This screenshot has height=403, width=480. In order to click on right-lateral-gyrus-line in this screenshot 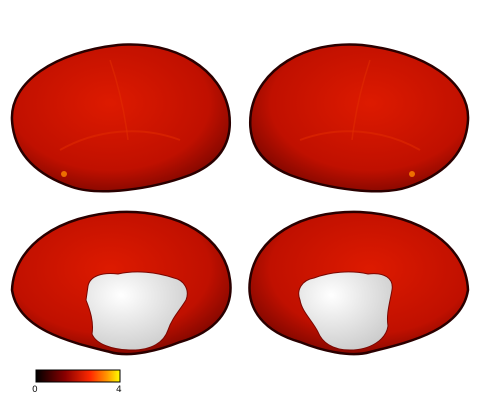, I will do `click(361, 100)`.